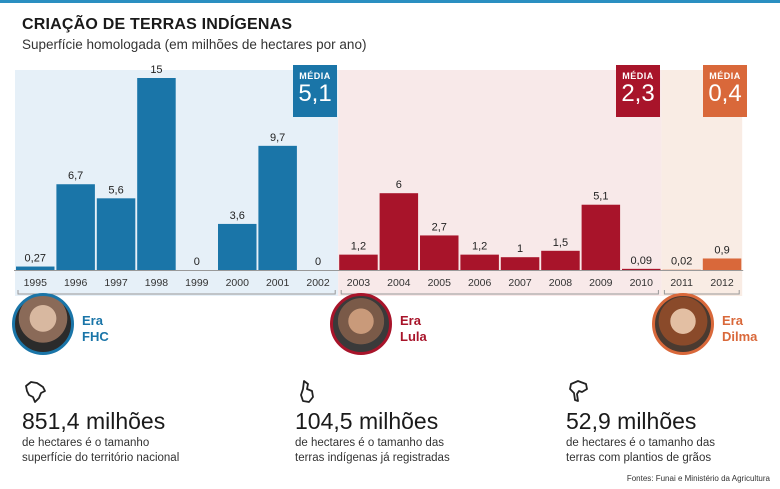  I want to click on tick-label: 1995, so click(36, 283).